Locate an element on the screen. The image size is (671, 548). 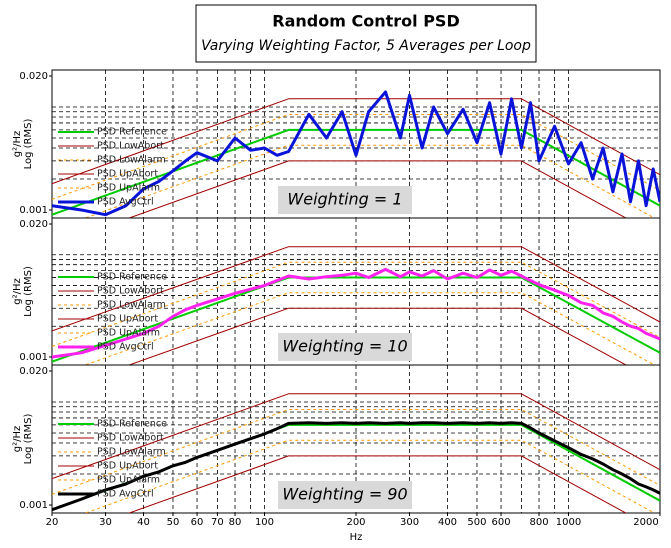
x-tick-label: 200 is located at coordinates (355, 522).